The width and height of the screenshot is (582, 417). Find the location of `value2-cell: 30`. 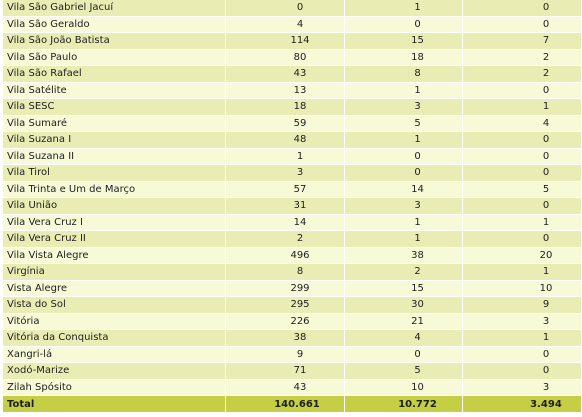

value2-cell: 30 is located at coordinates (404, 305).